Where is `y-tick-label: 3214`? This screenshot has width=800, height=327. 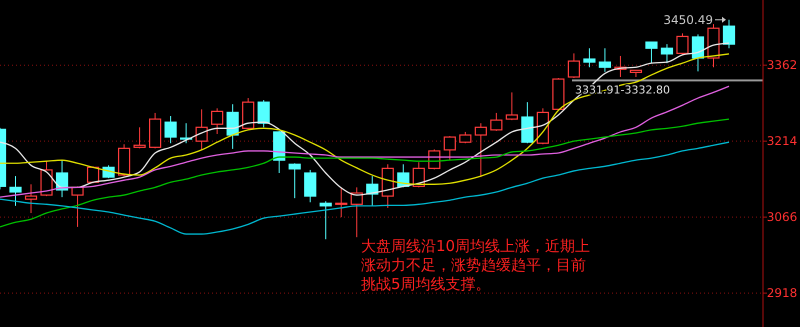
y-tick-label: 3214 is located at coordinates (782, 141).